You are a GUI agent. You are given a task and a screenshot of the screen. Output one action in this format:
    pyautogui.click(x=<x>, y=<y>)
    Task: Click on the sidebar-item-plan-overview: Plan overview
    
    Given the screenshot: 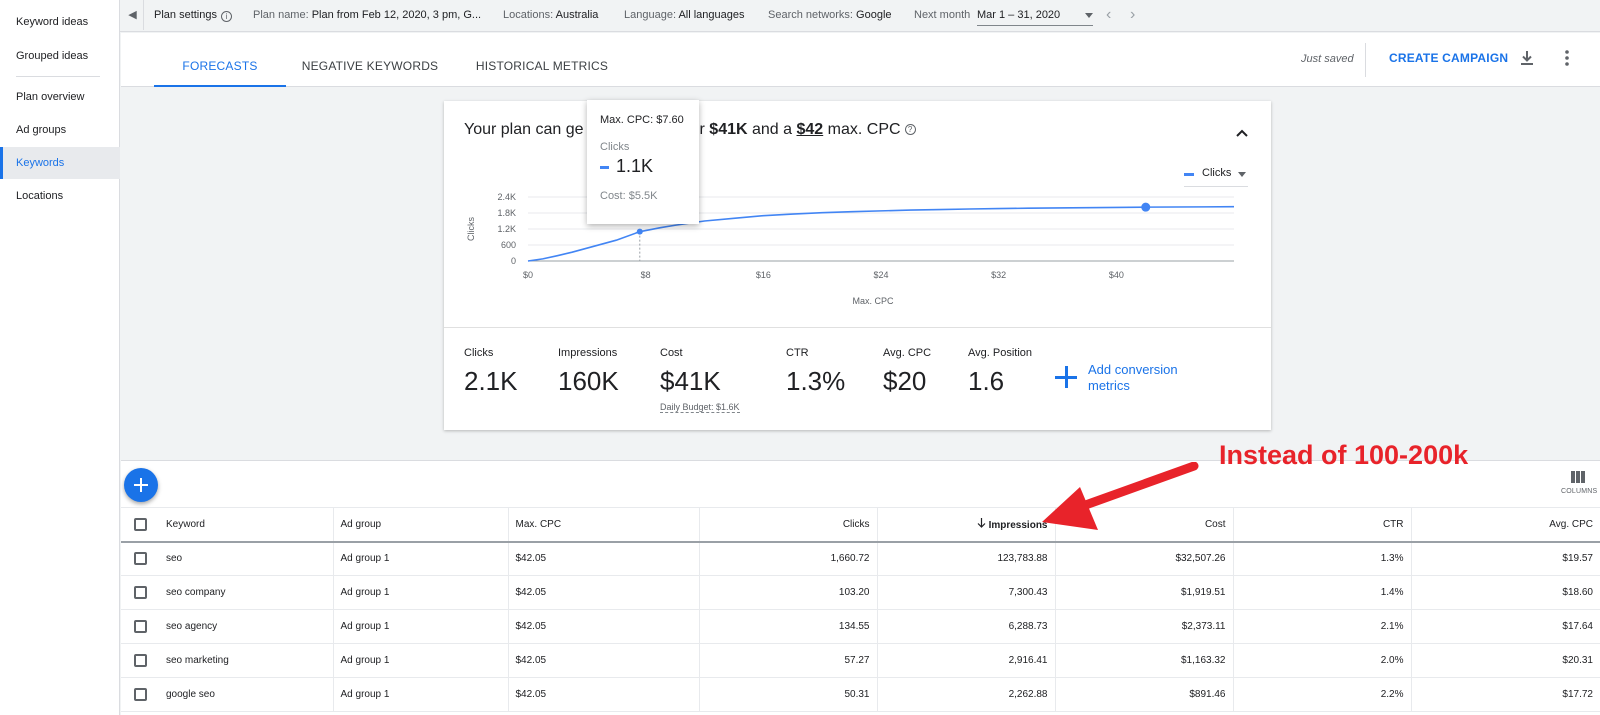 What is the action you would take?
    pyautogui.click(x=50, y=97)
    